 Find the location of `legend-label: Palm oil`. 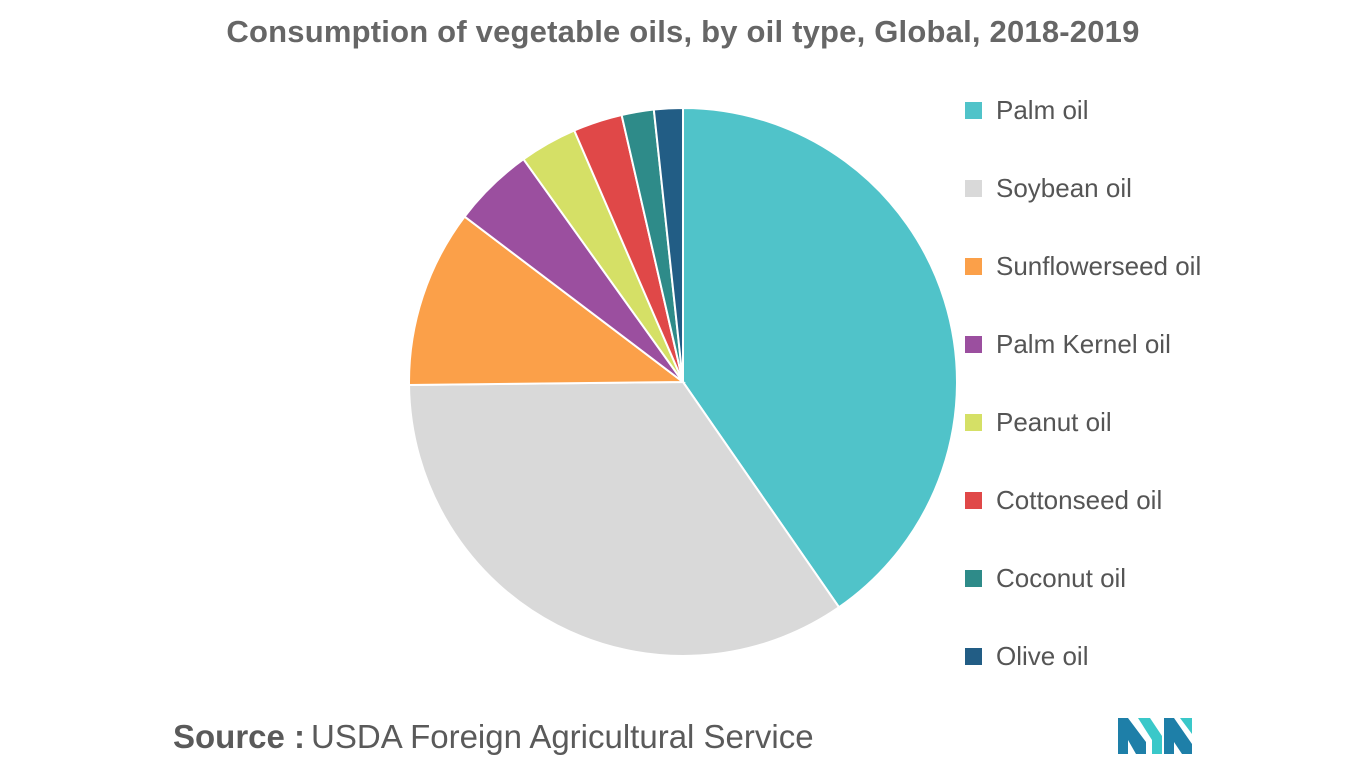

legend-label: Palm oil is located at coordinates (1042, 109).